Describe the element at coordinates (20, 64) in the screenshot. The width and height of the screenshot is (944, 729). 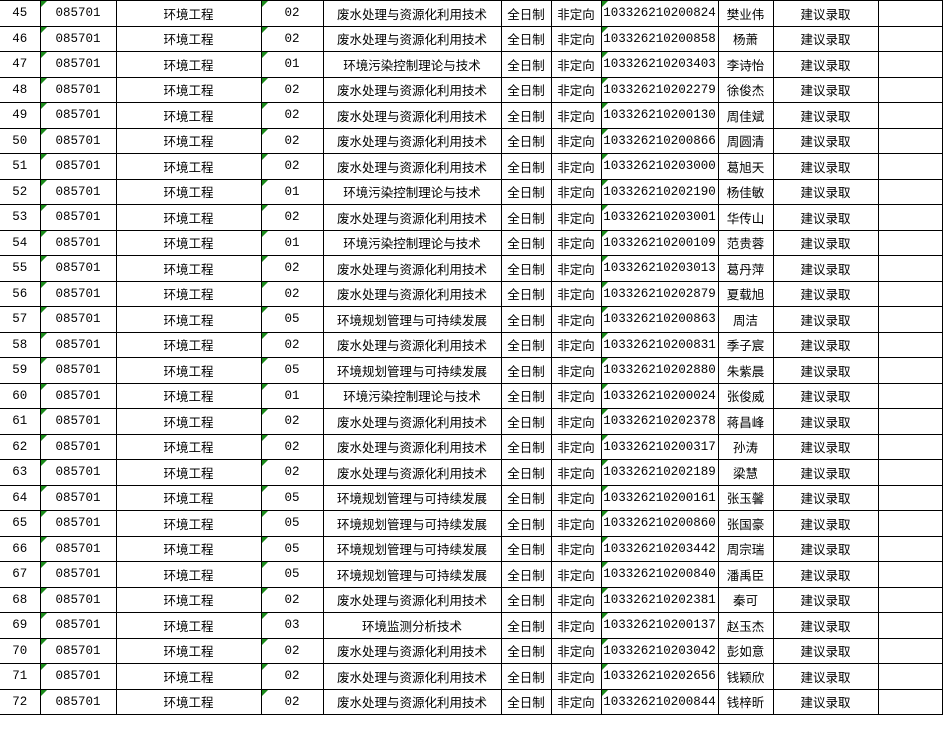
I see `row-number-cell: 47` at that location.